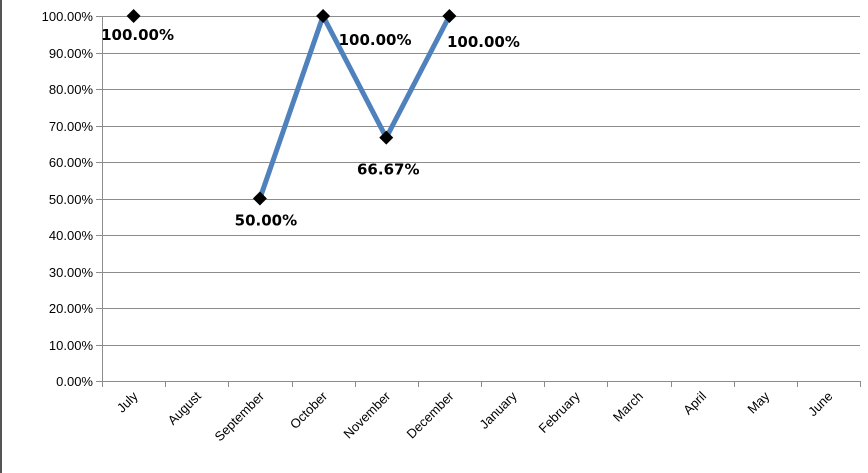  What do you see at coordinates (430, 414) in the screenshot?
I see `x-tick-label: December` at bounding box center [430, 414].